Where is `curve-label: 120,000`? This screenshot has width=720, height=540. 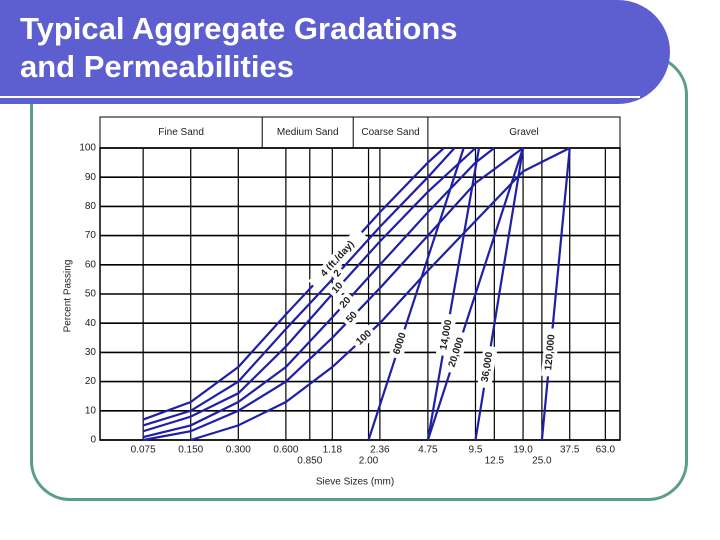 curve-label: 120,000 is located at coordinates (550, 351).